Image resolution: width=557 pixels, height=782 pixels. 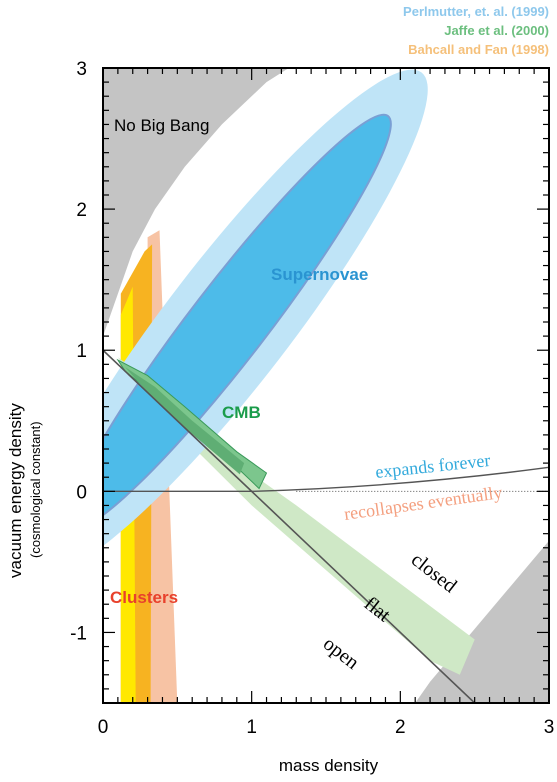 I want to click on y-tick-label: 0, so click(x=81, y=492).